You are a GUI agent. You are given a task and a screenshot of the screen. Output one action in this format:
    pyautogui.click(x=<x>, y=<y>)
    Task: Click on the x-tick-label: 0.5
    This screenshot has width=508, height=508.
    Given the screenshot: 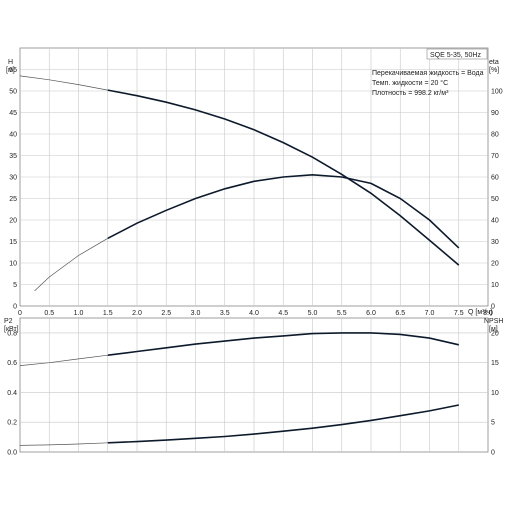 What is the action you would take?
    pyautogui.click(x=49, y=313)
    